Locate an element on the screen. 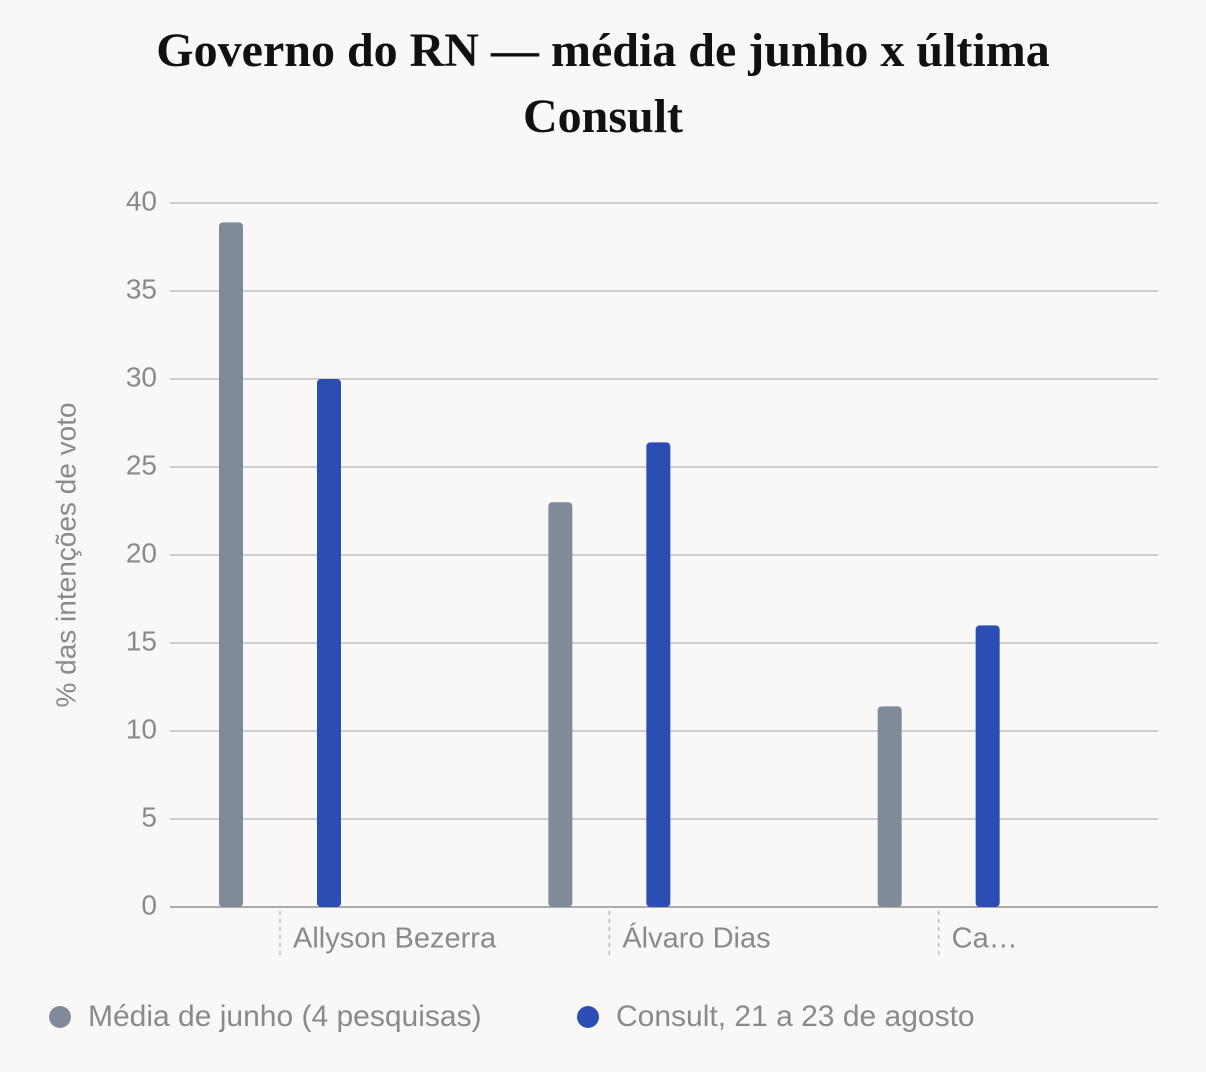  y-tick-label: 5 is located at coordinates (149, 816).